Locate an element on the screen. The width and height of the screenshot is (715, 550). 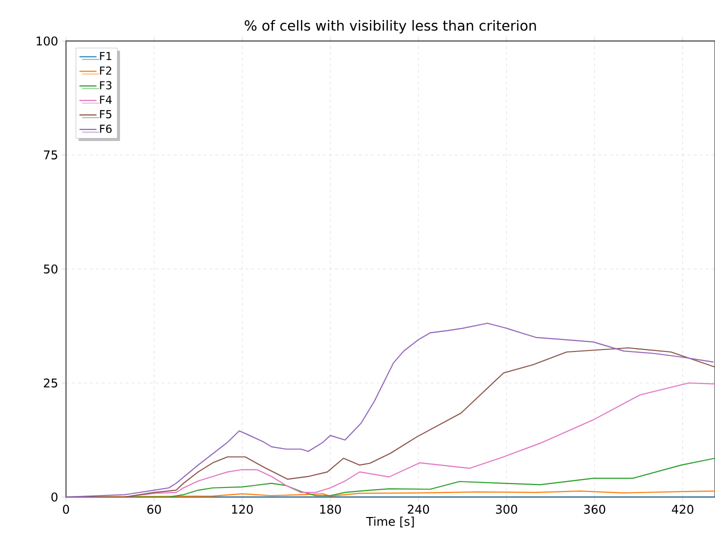
x-tick-label: 60 is located at coordinates (154, 509).